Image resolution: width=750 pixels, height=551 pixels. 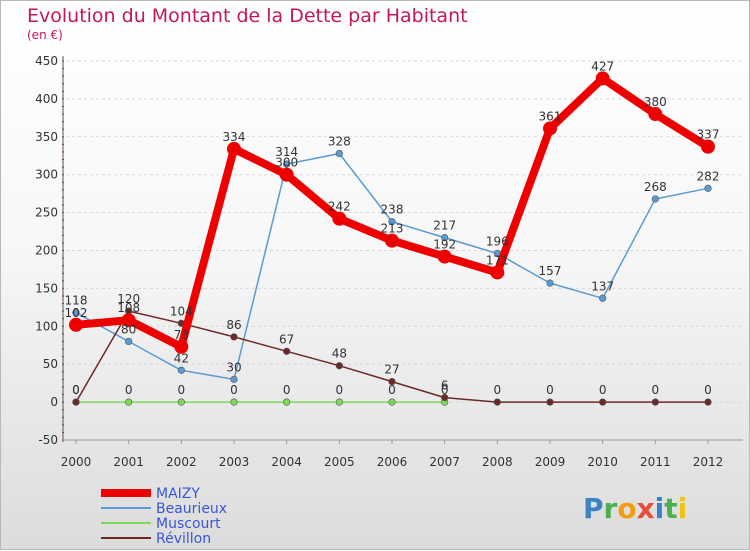 I want to click on data-label: 108, so click(x=128, y=308).